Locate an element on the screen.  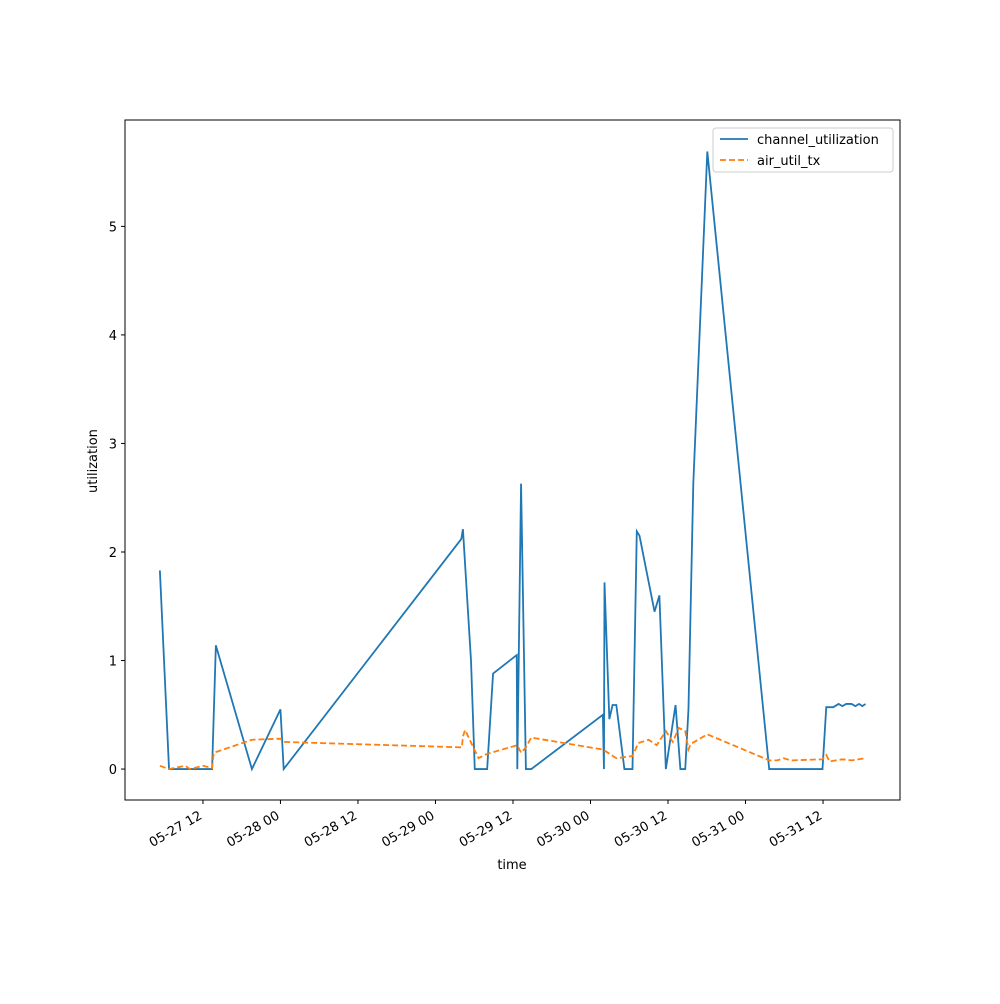
legend-label: air_util_tx is located at coordinates (789, 161).